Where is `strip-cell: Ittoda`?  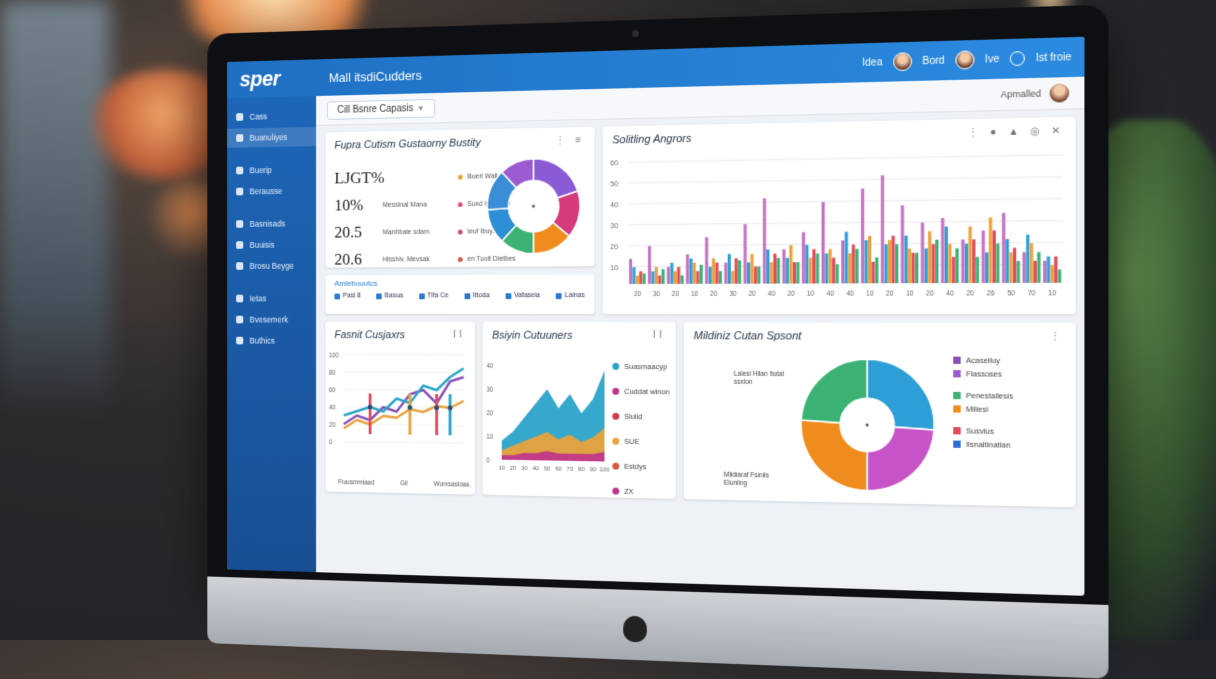 strip-cell: Ittoda is located at coordinates (477, 295).